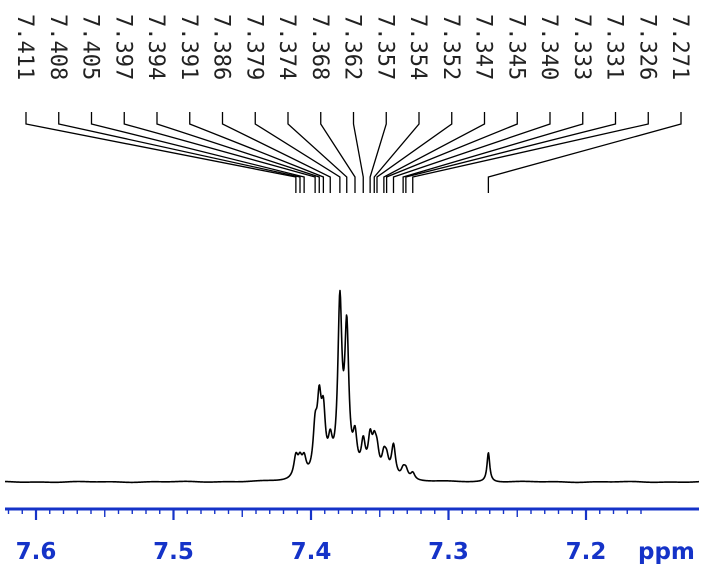 The height and width of the screenshot is (569, 704). Describe the element at coordinates (122, 47) in the screenshot. I see `peak-label: 7.397` at that location.